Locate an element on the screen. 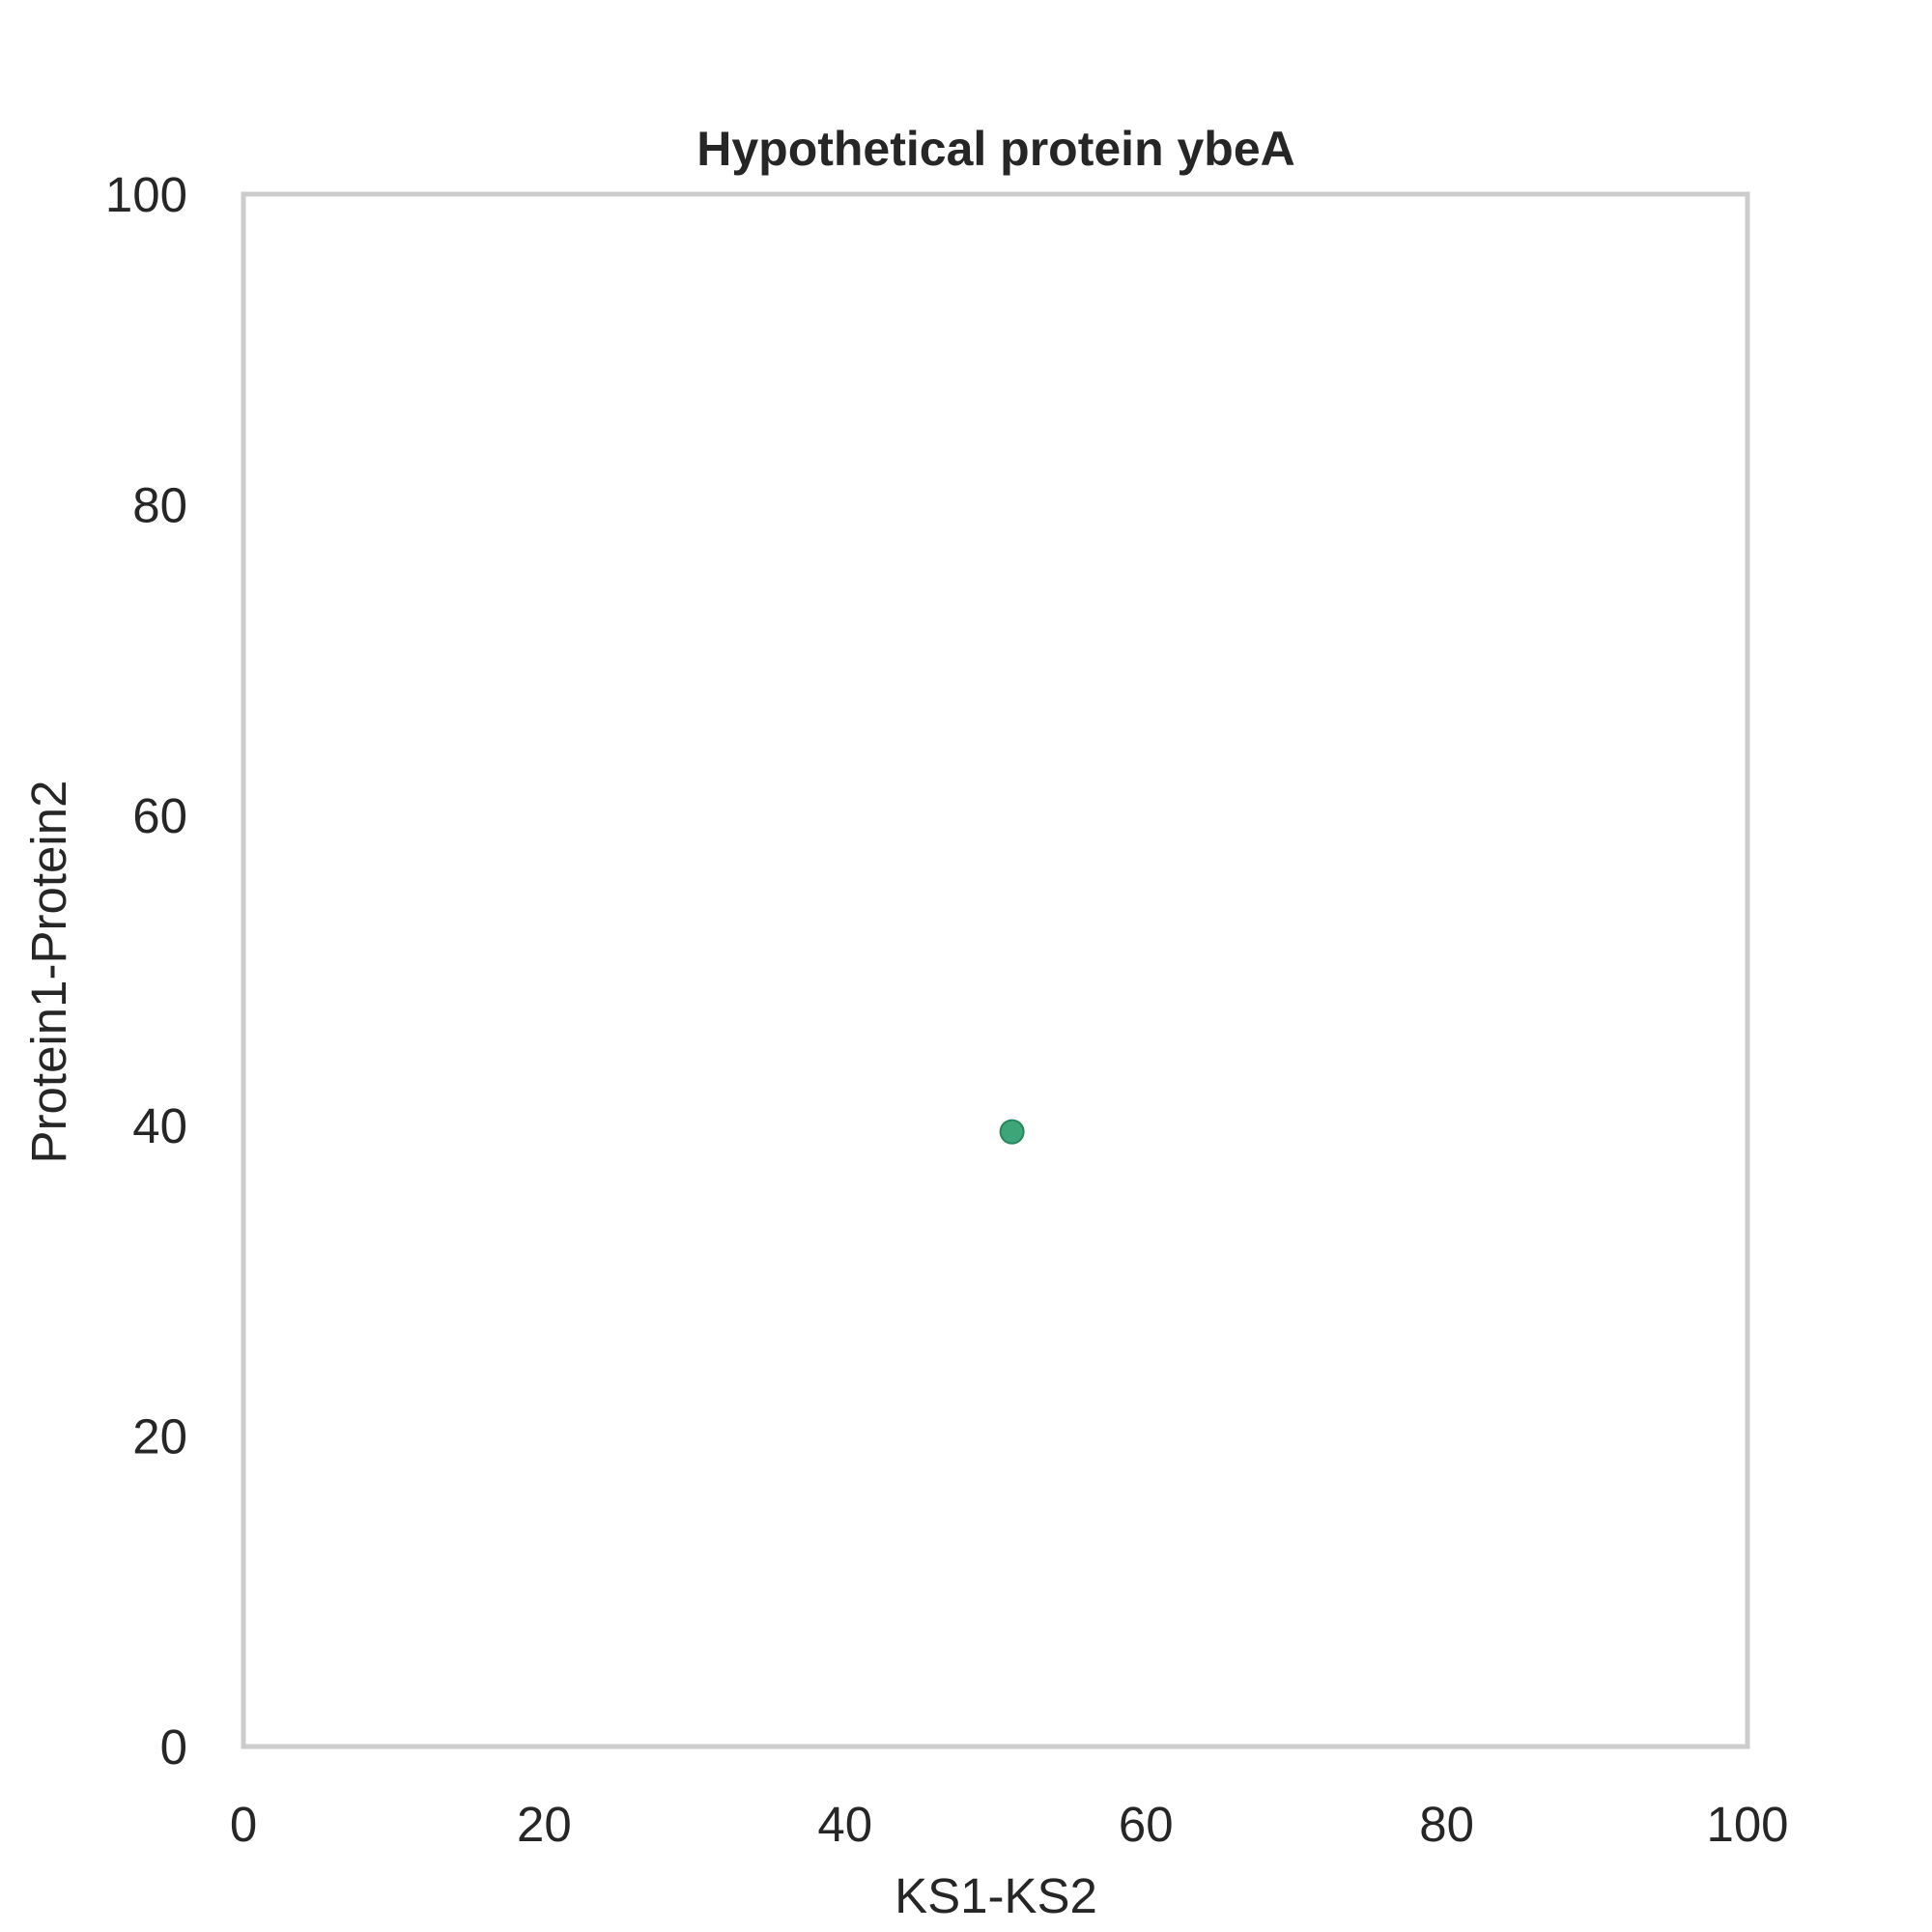  x-tick-label: 100 is located at coordinates (1747, 1824).